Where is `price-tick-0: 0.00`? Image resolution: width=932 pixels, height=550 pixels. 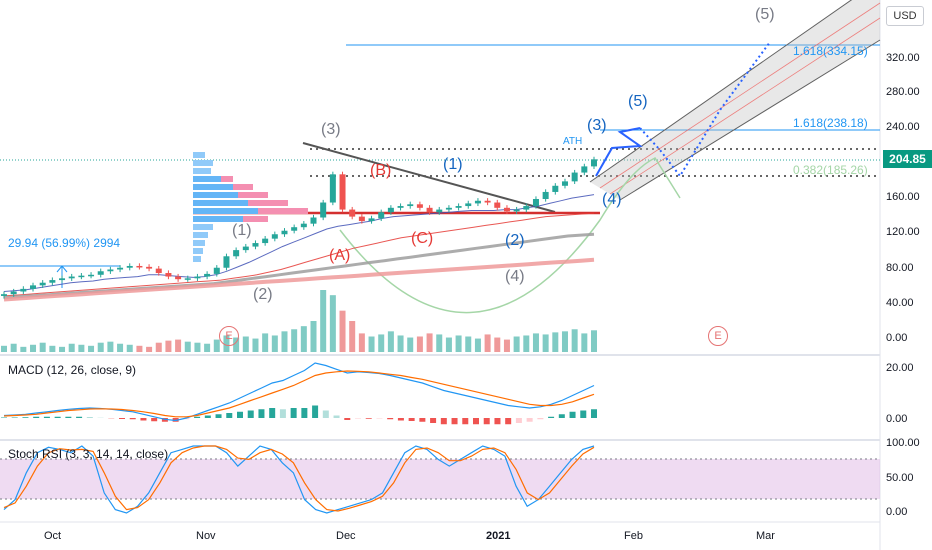 price-tick-0: 0.00 is located at coordinates (897, 338).